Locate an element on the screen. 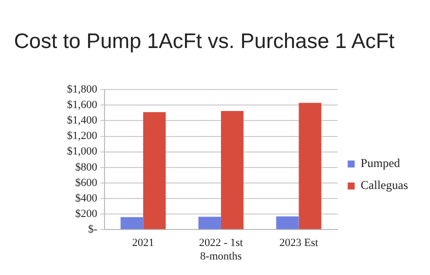 The width and height of the screenshot is (430, 275). legend-label: Pumped is located at coordinates (380, 163).